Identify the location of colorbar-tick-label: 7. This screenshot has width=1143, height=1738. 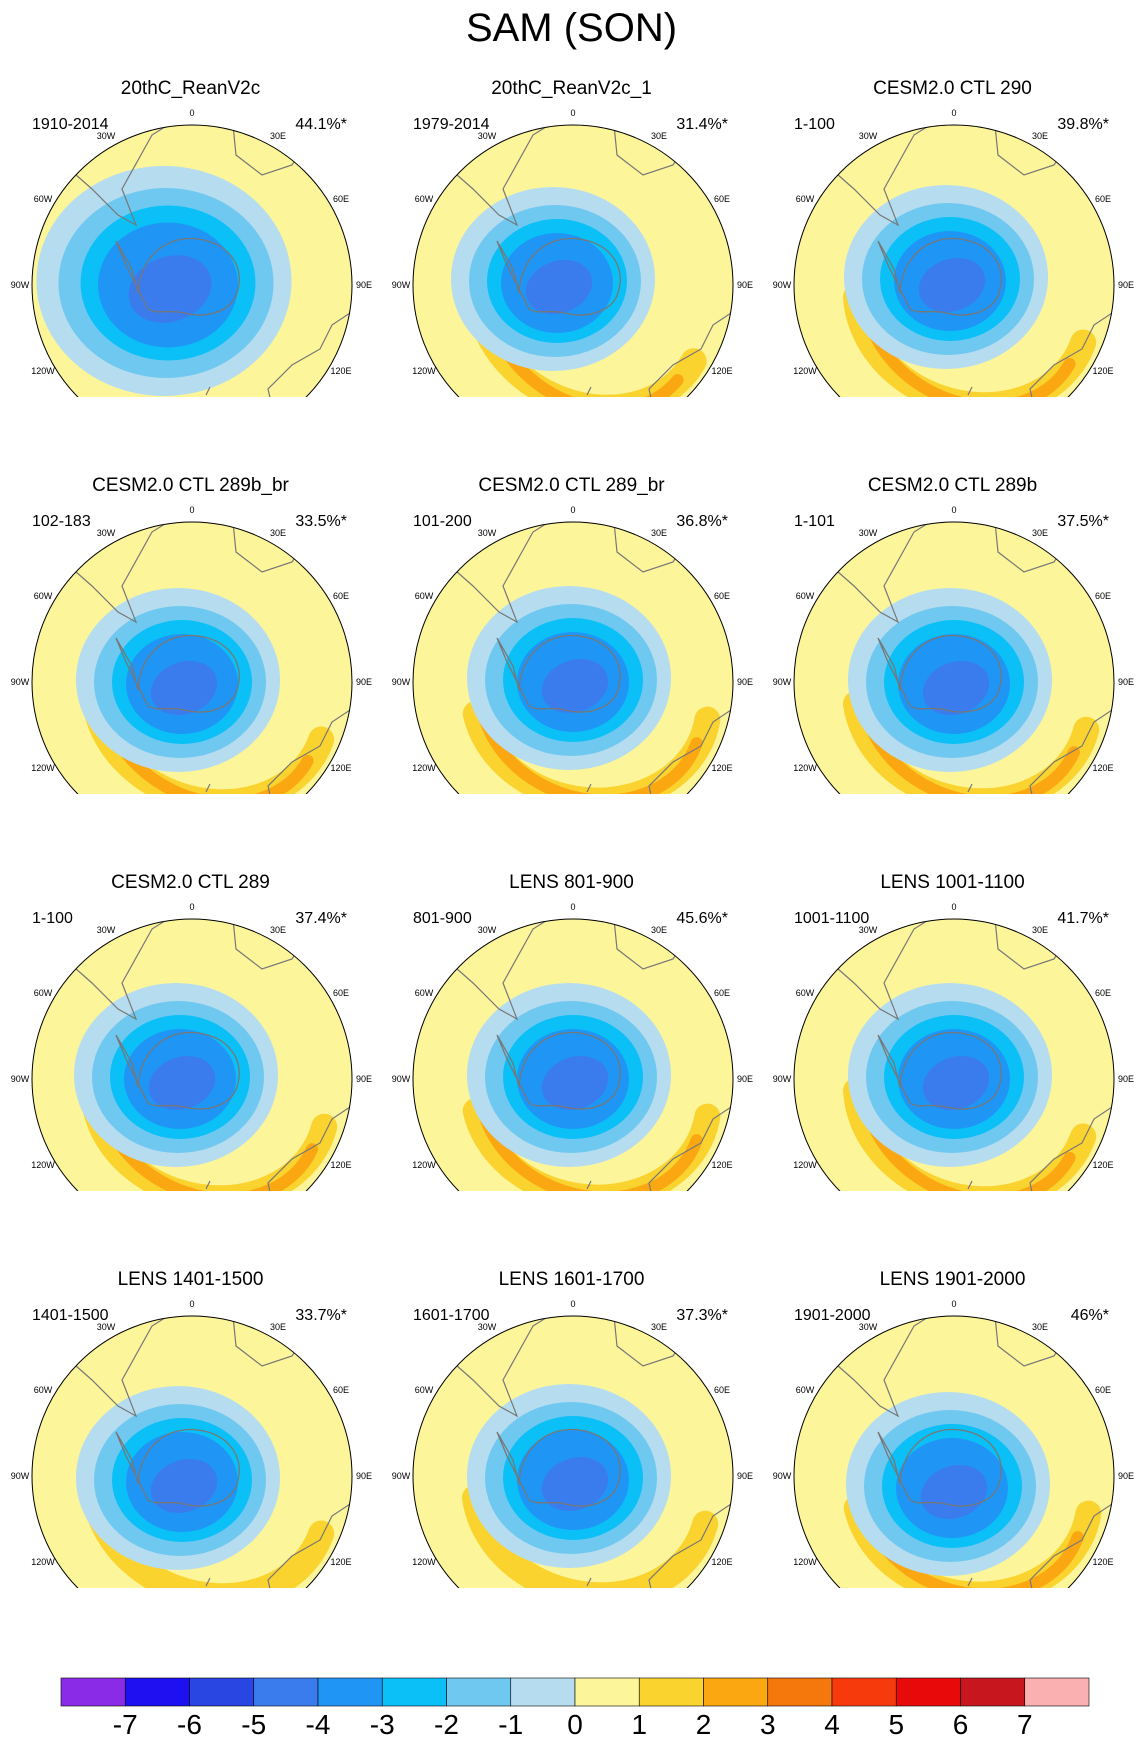
(1025, 1723).